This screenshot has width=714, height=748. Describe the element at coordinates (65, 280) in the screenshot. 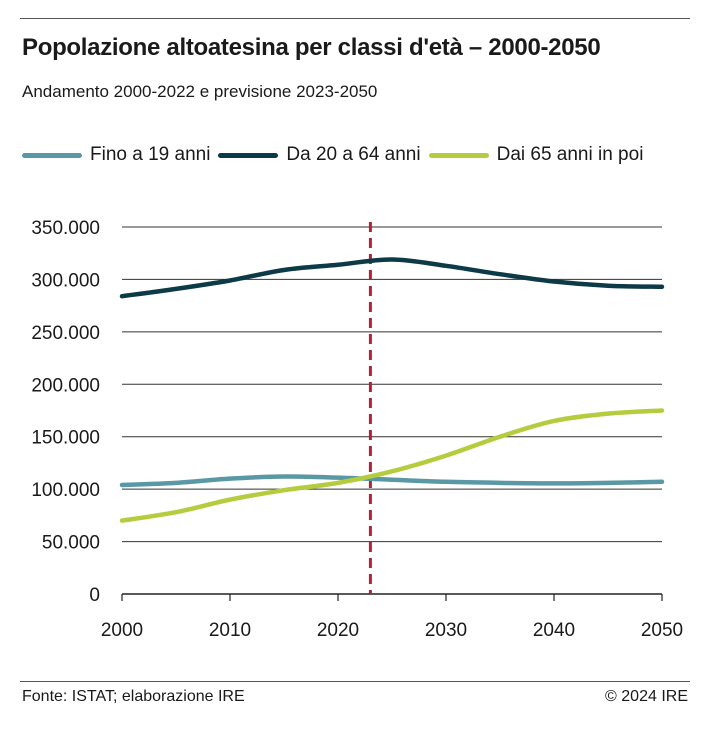

I see `y-tick-label: 300.000` at that location.